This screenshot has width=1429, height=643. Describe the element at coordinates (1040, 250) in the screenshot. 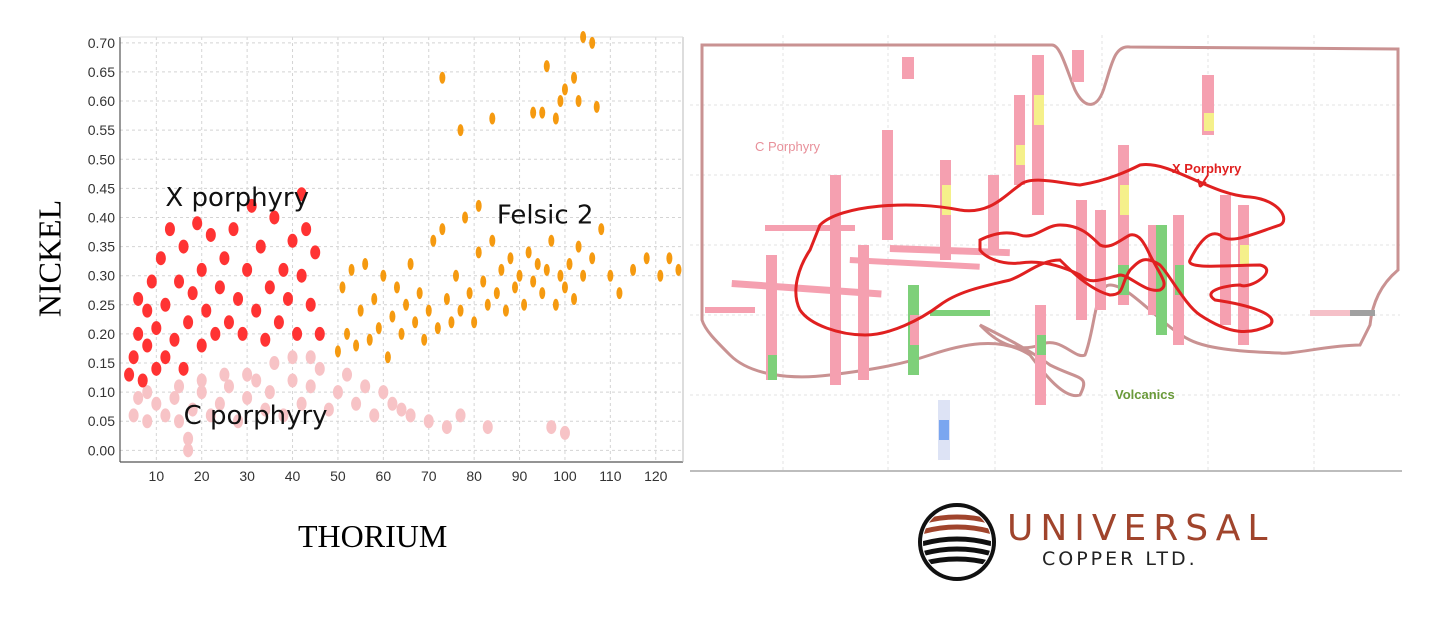

I see `x-porphyry-outline` at that location.